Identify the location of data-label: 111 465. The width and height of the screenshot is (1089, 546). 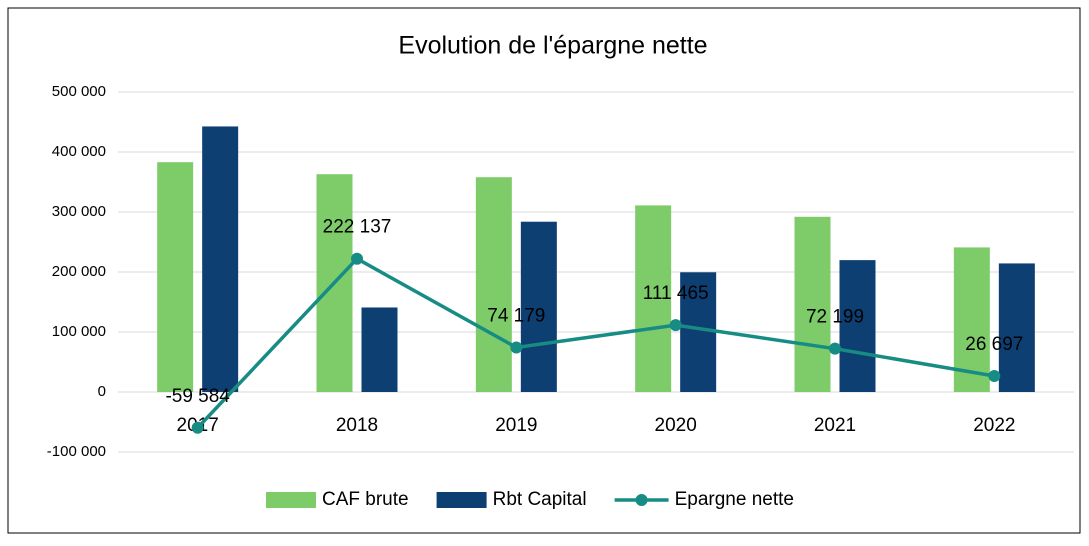
(676, 293).